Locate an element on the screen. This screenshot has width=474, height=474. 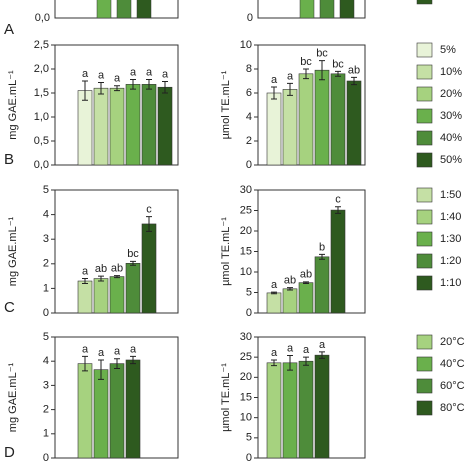
y-tick-label: 4 is located at coordinates (249, 117).